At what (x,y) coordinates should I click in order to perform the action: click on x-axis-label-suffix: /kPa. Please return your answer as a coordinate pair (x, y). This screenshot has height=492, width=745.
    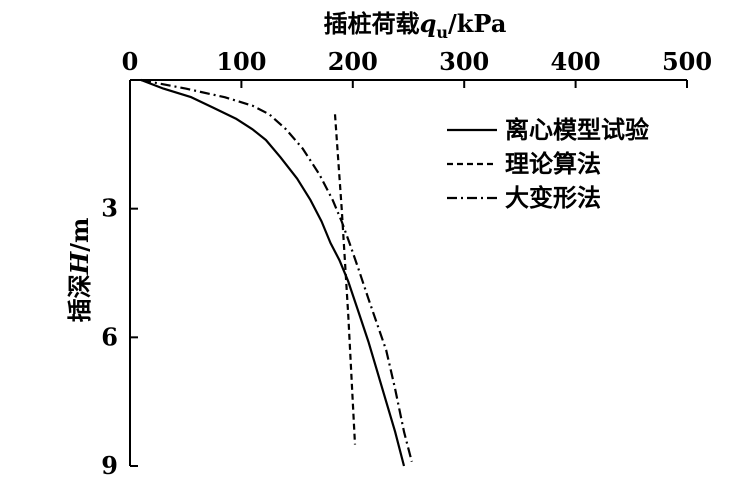
    Looking at the image, I should click on (477, 23).